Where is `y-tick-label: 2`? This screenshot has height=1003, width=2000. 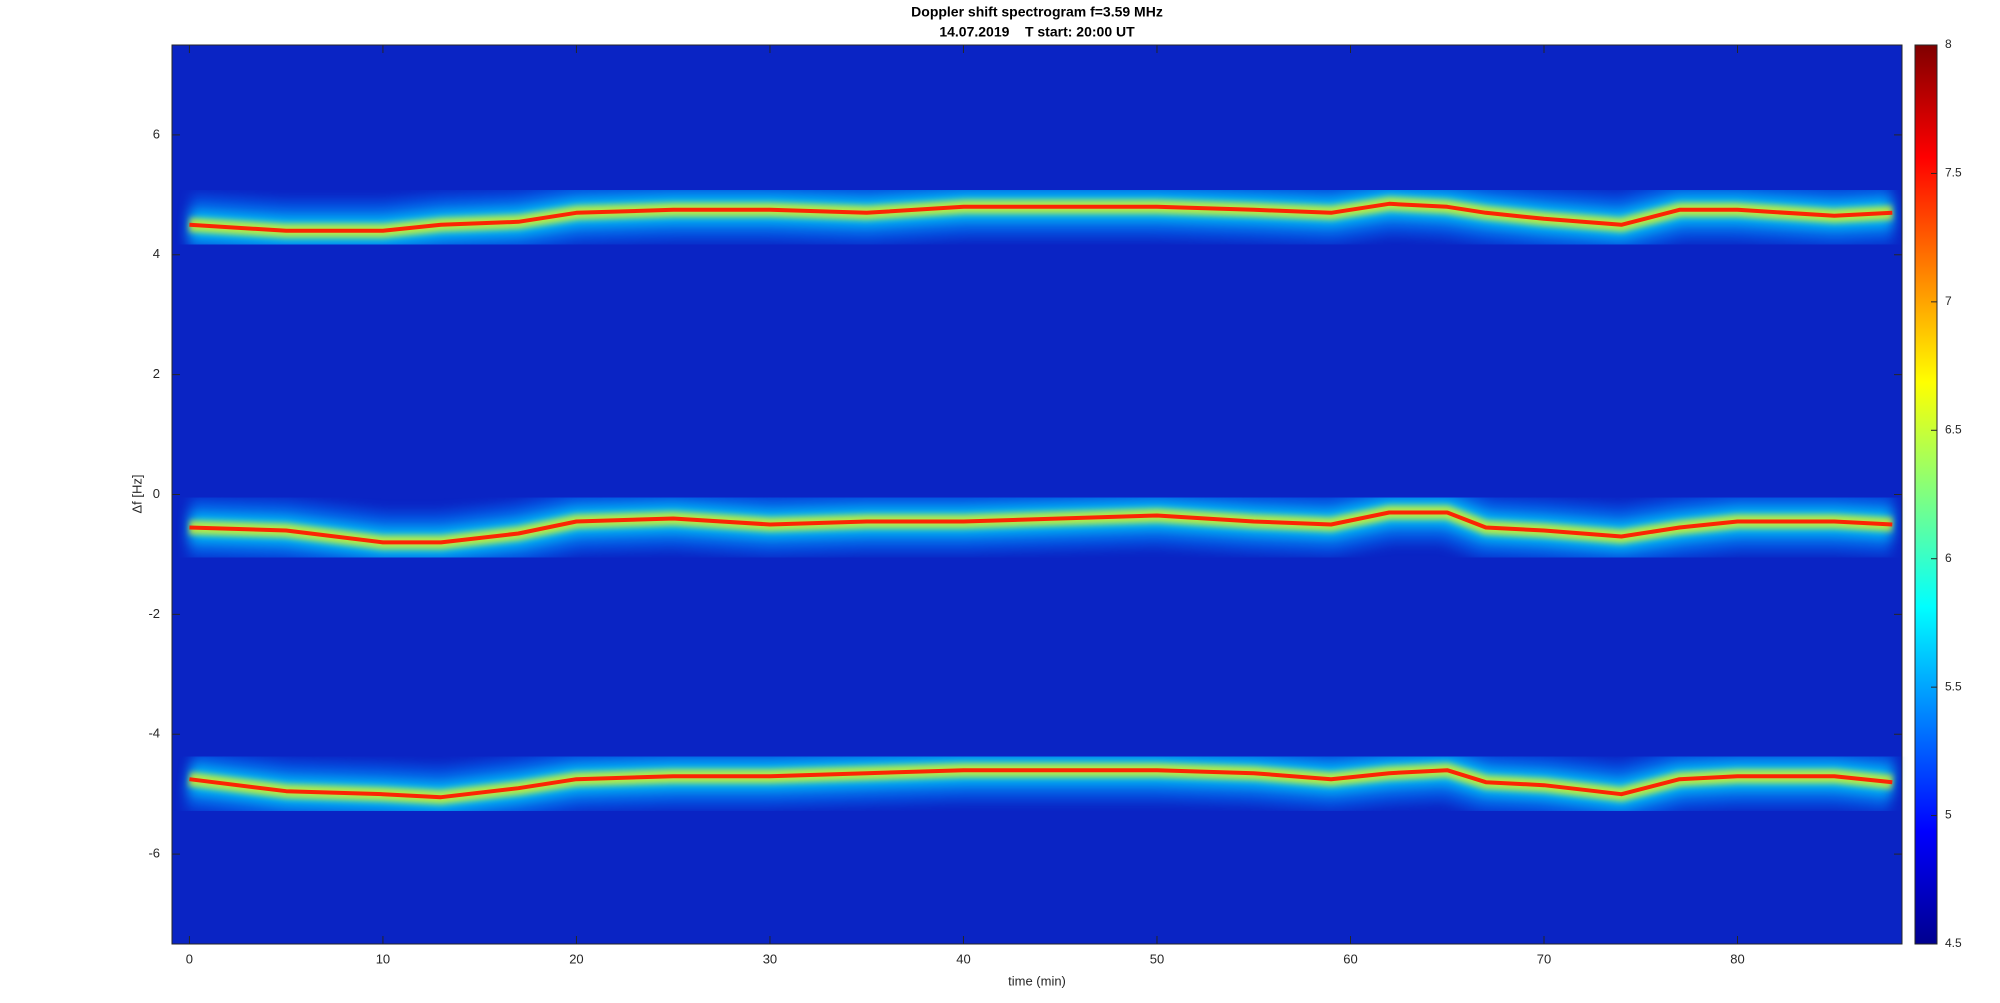
y-tick-label: 2 is located at coordinates (156, 373).